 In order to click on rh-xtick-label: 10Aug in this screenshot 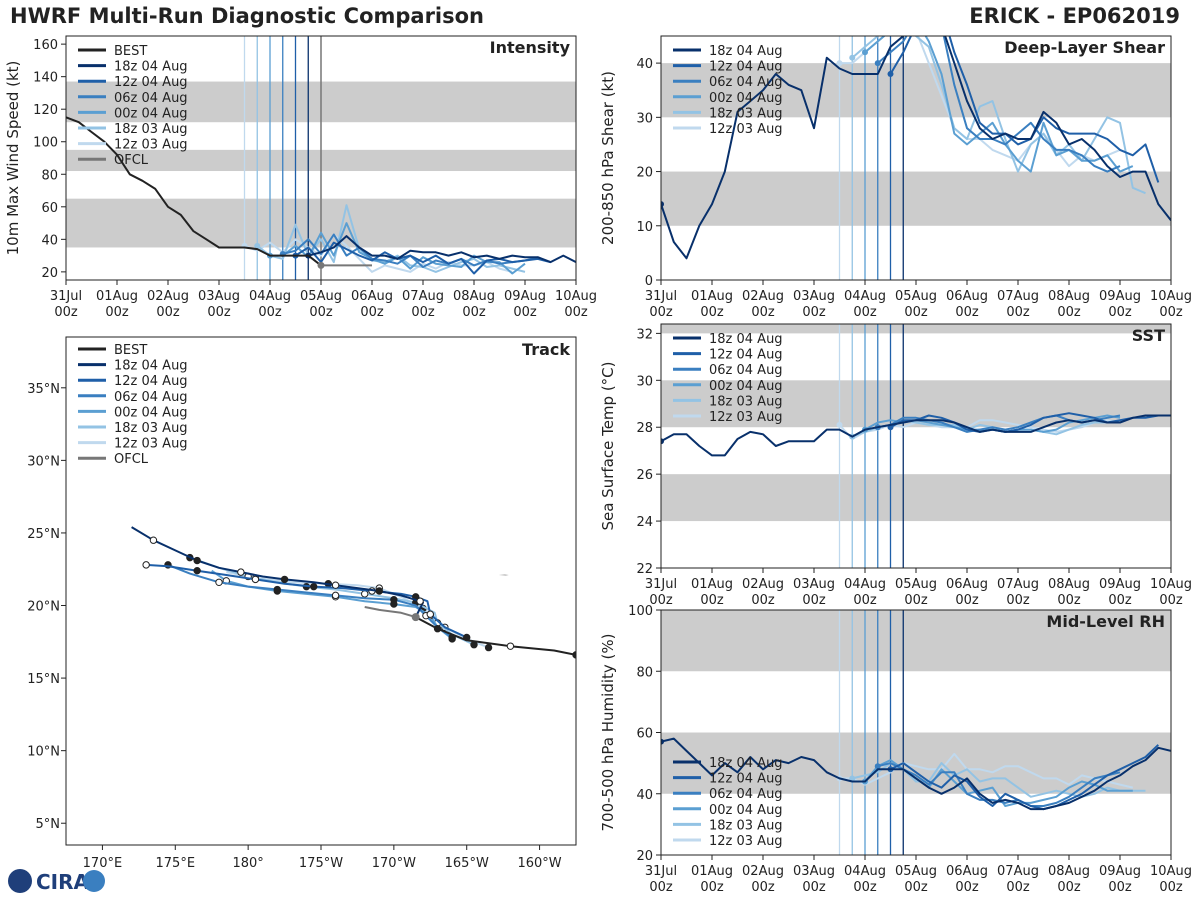, I will do `click(1171, 871)`.